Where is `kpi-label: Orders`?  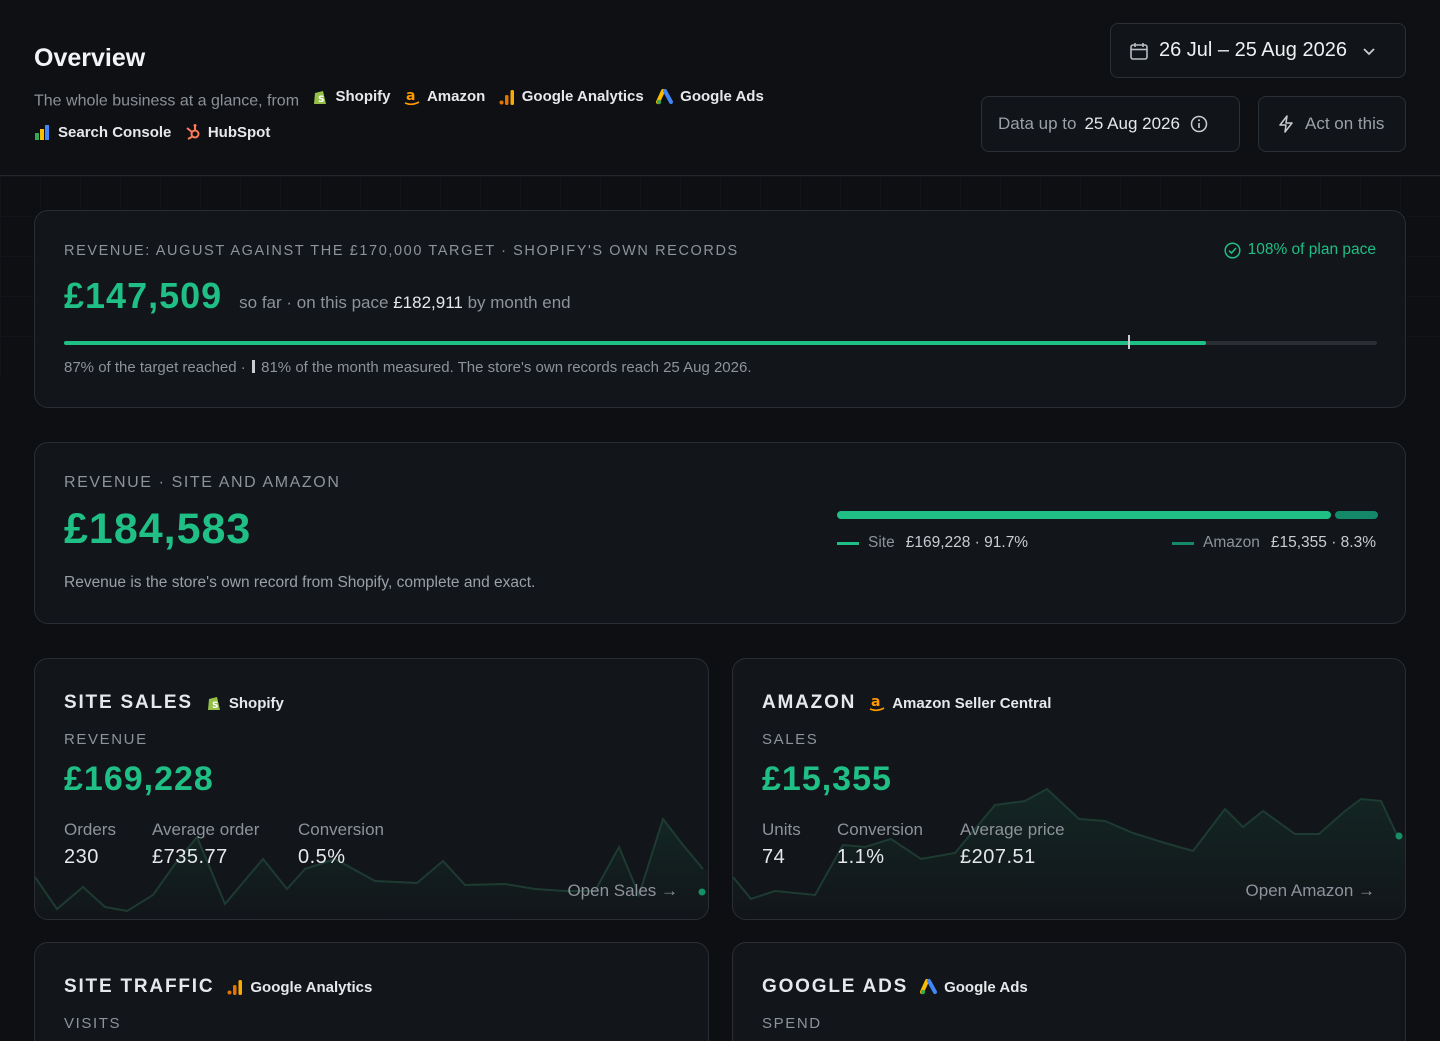
kpi-label: Orders is located at coordinates (90, 829).